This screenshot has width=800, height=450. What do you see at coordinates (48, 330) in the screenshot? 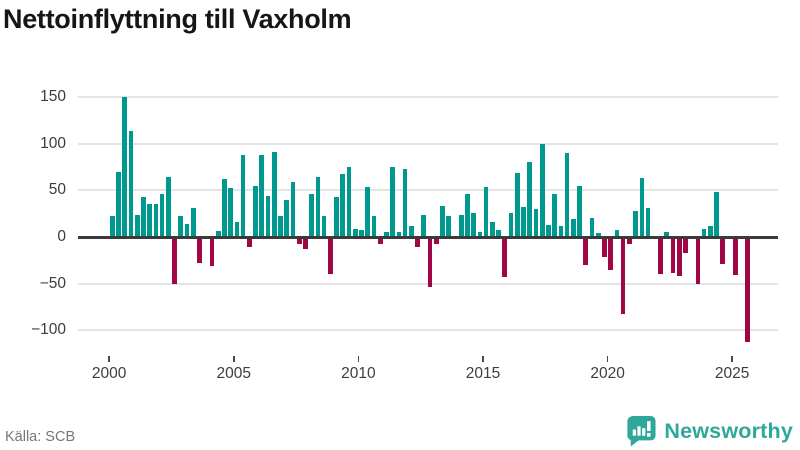
I see `y-axis-tick-label: −100` at bounding box center [48, 330].